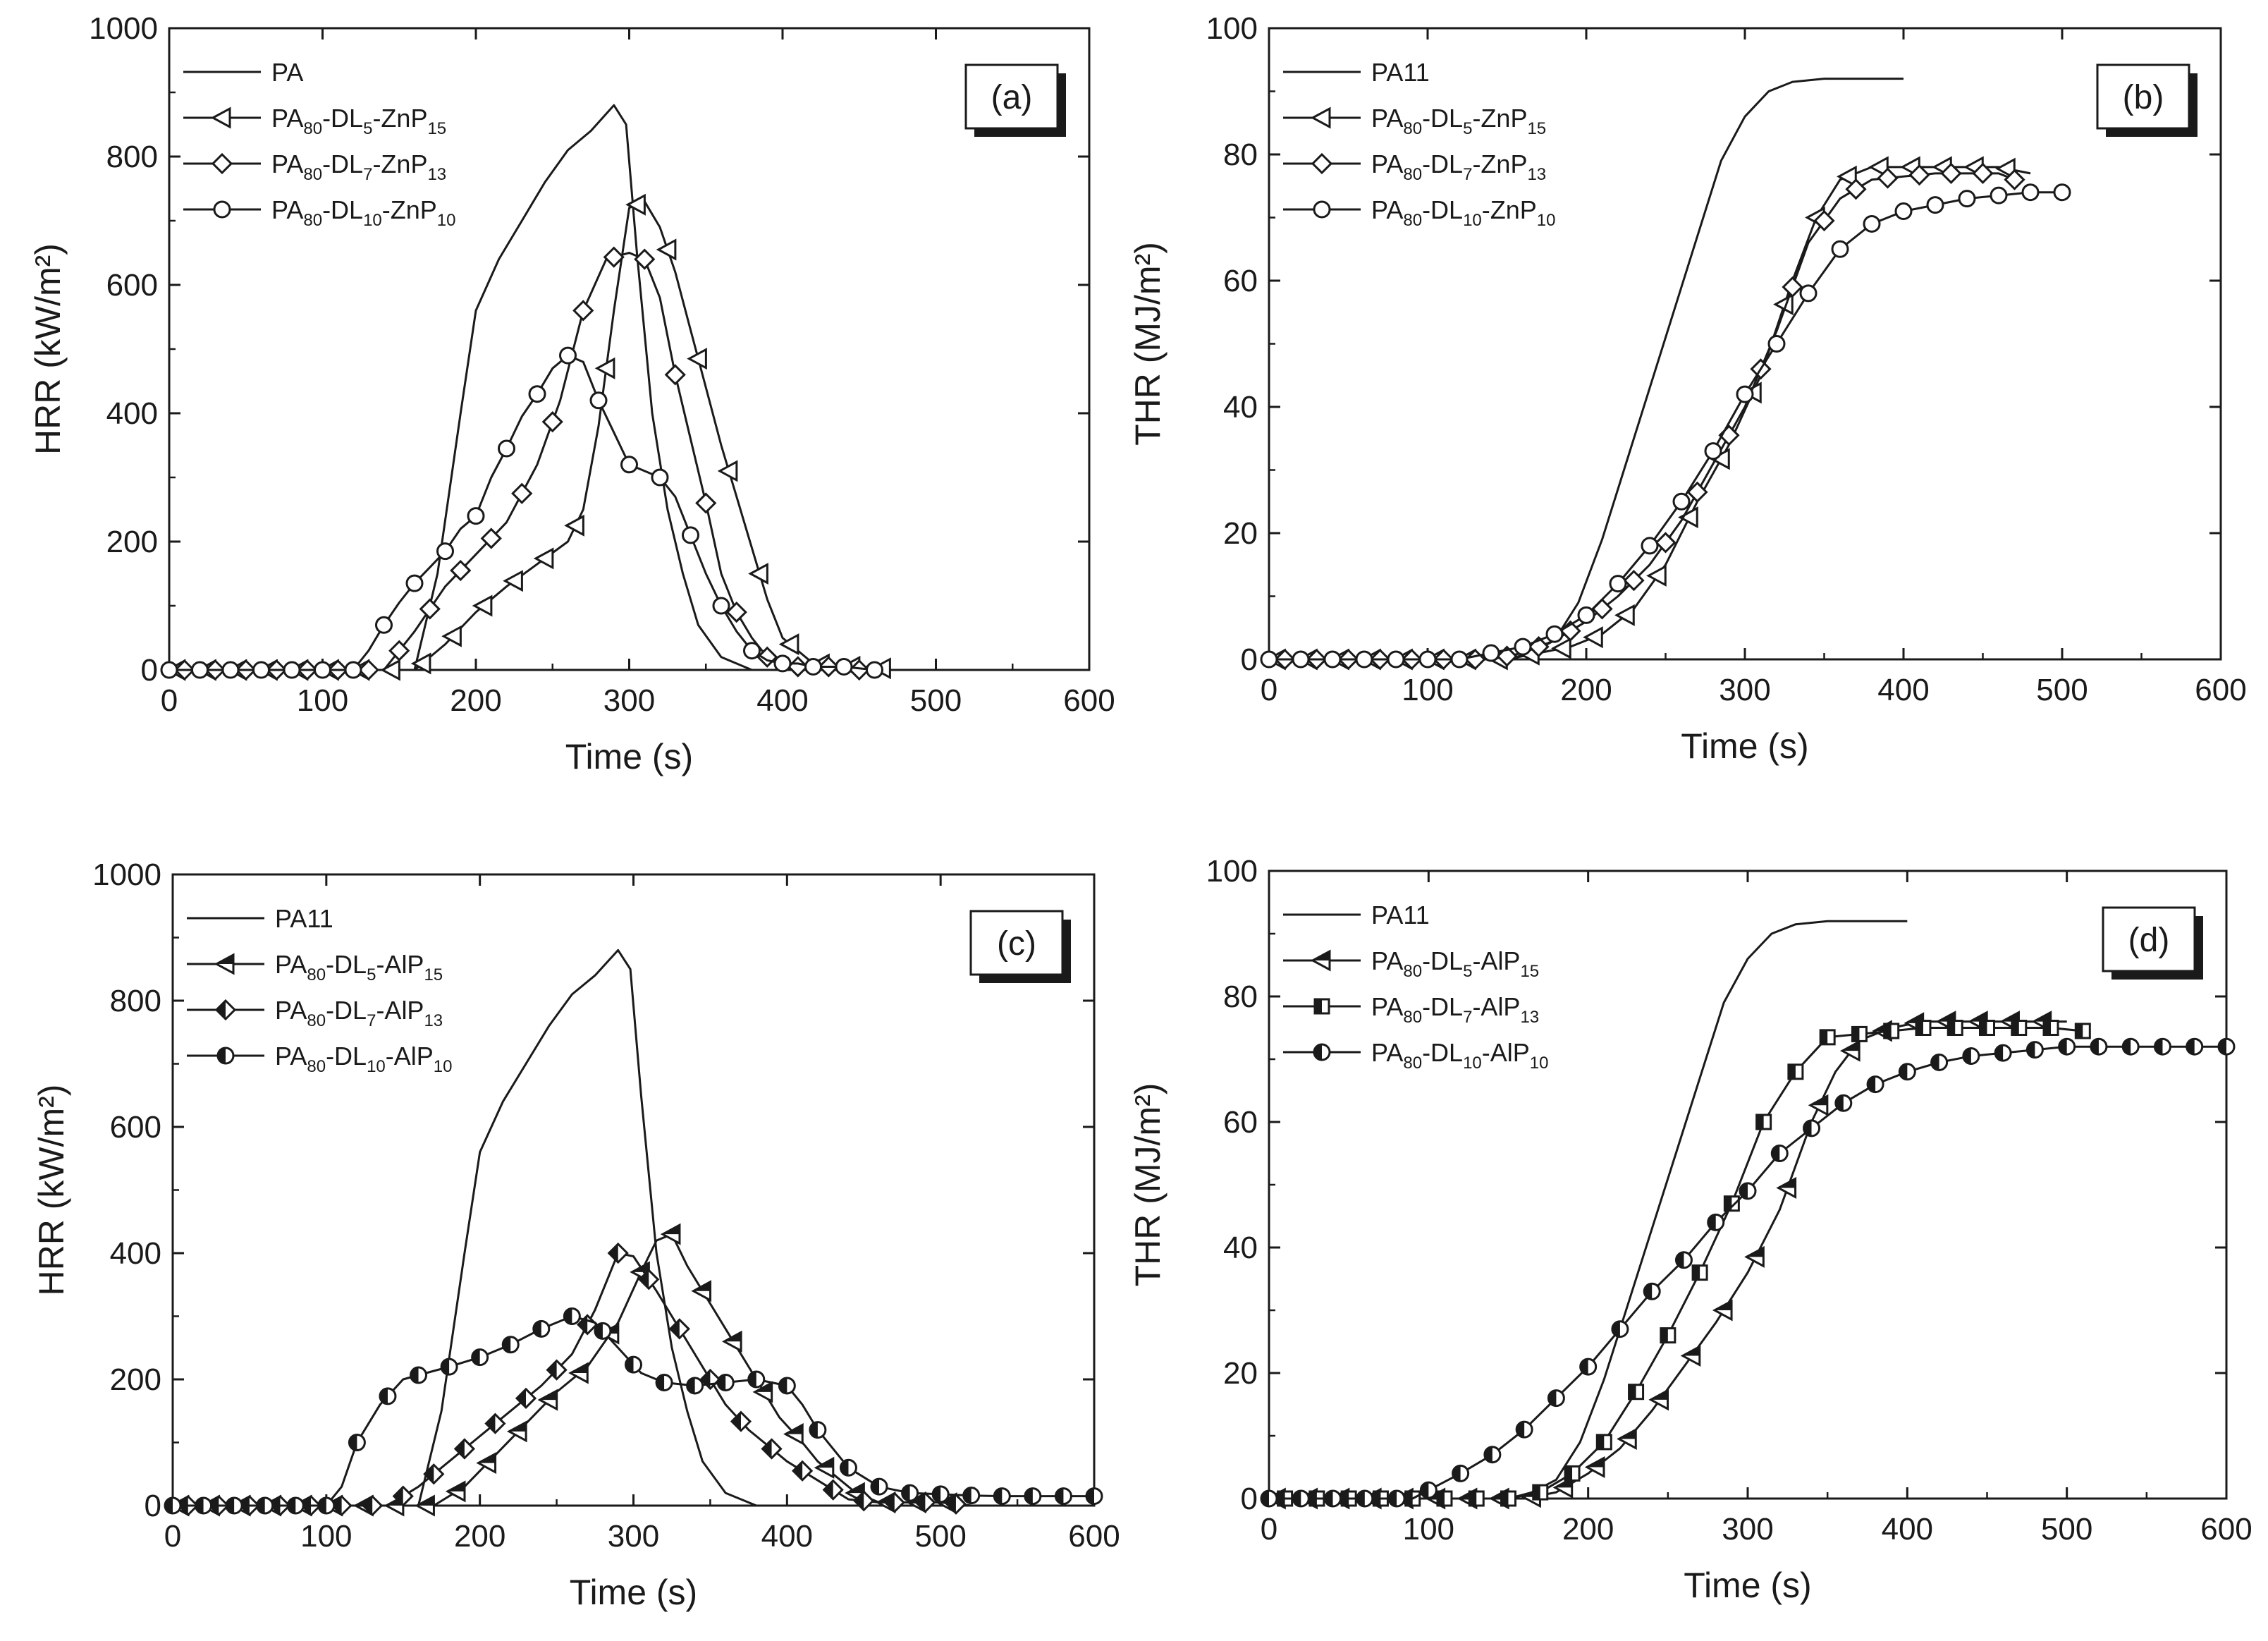 This screenshot has width=2268, height=1641. I want to click on y-tick-label: 100, so click(1232, 28).